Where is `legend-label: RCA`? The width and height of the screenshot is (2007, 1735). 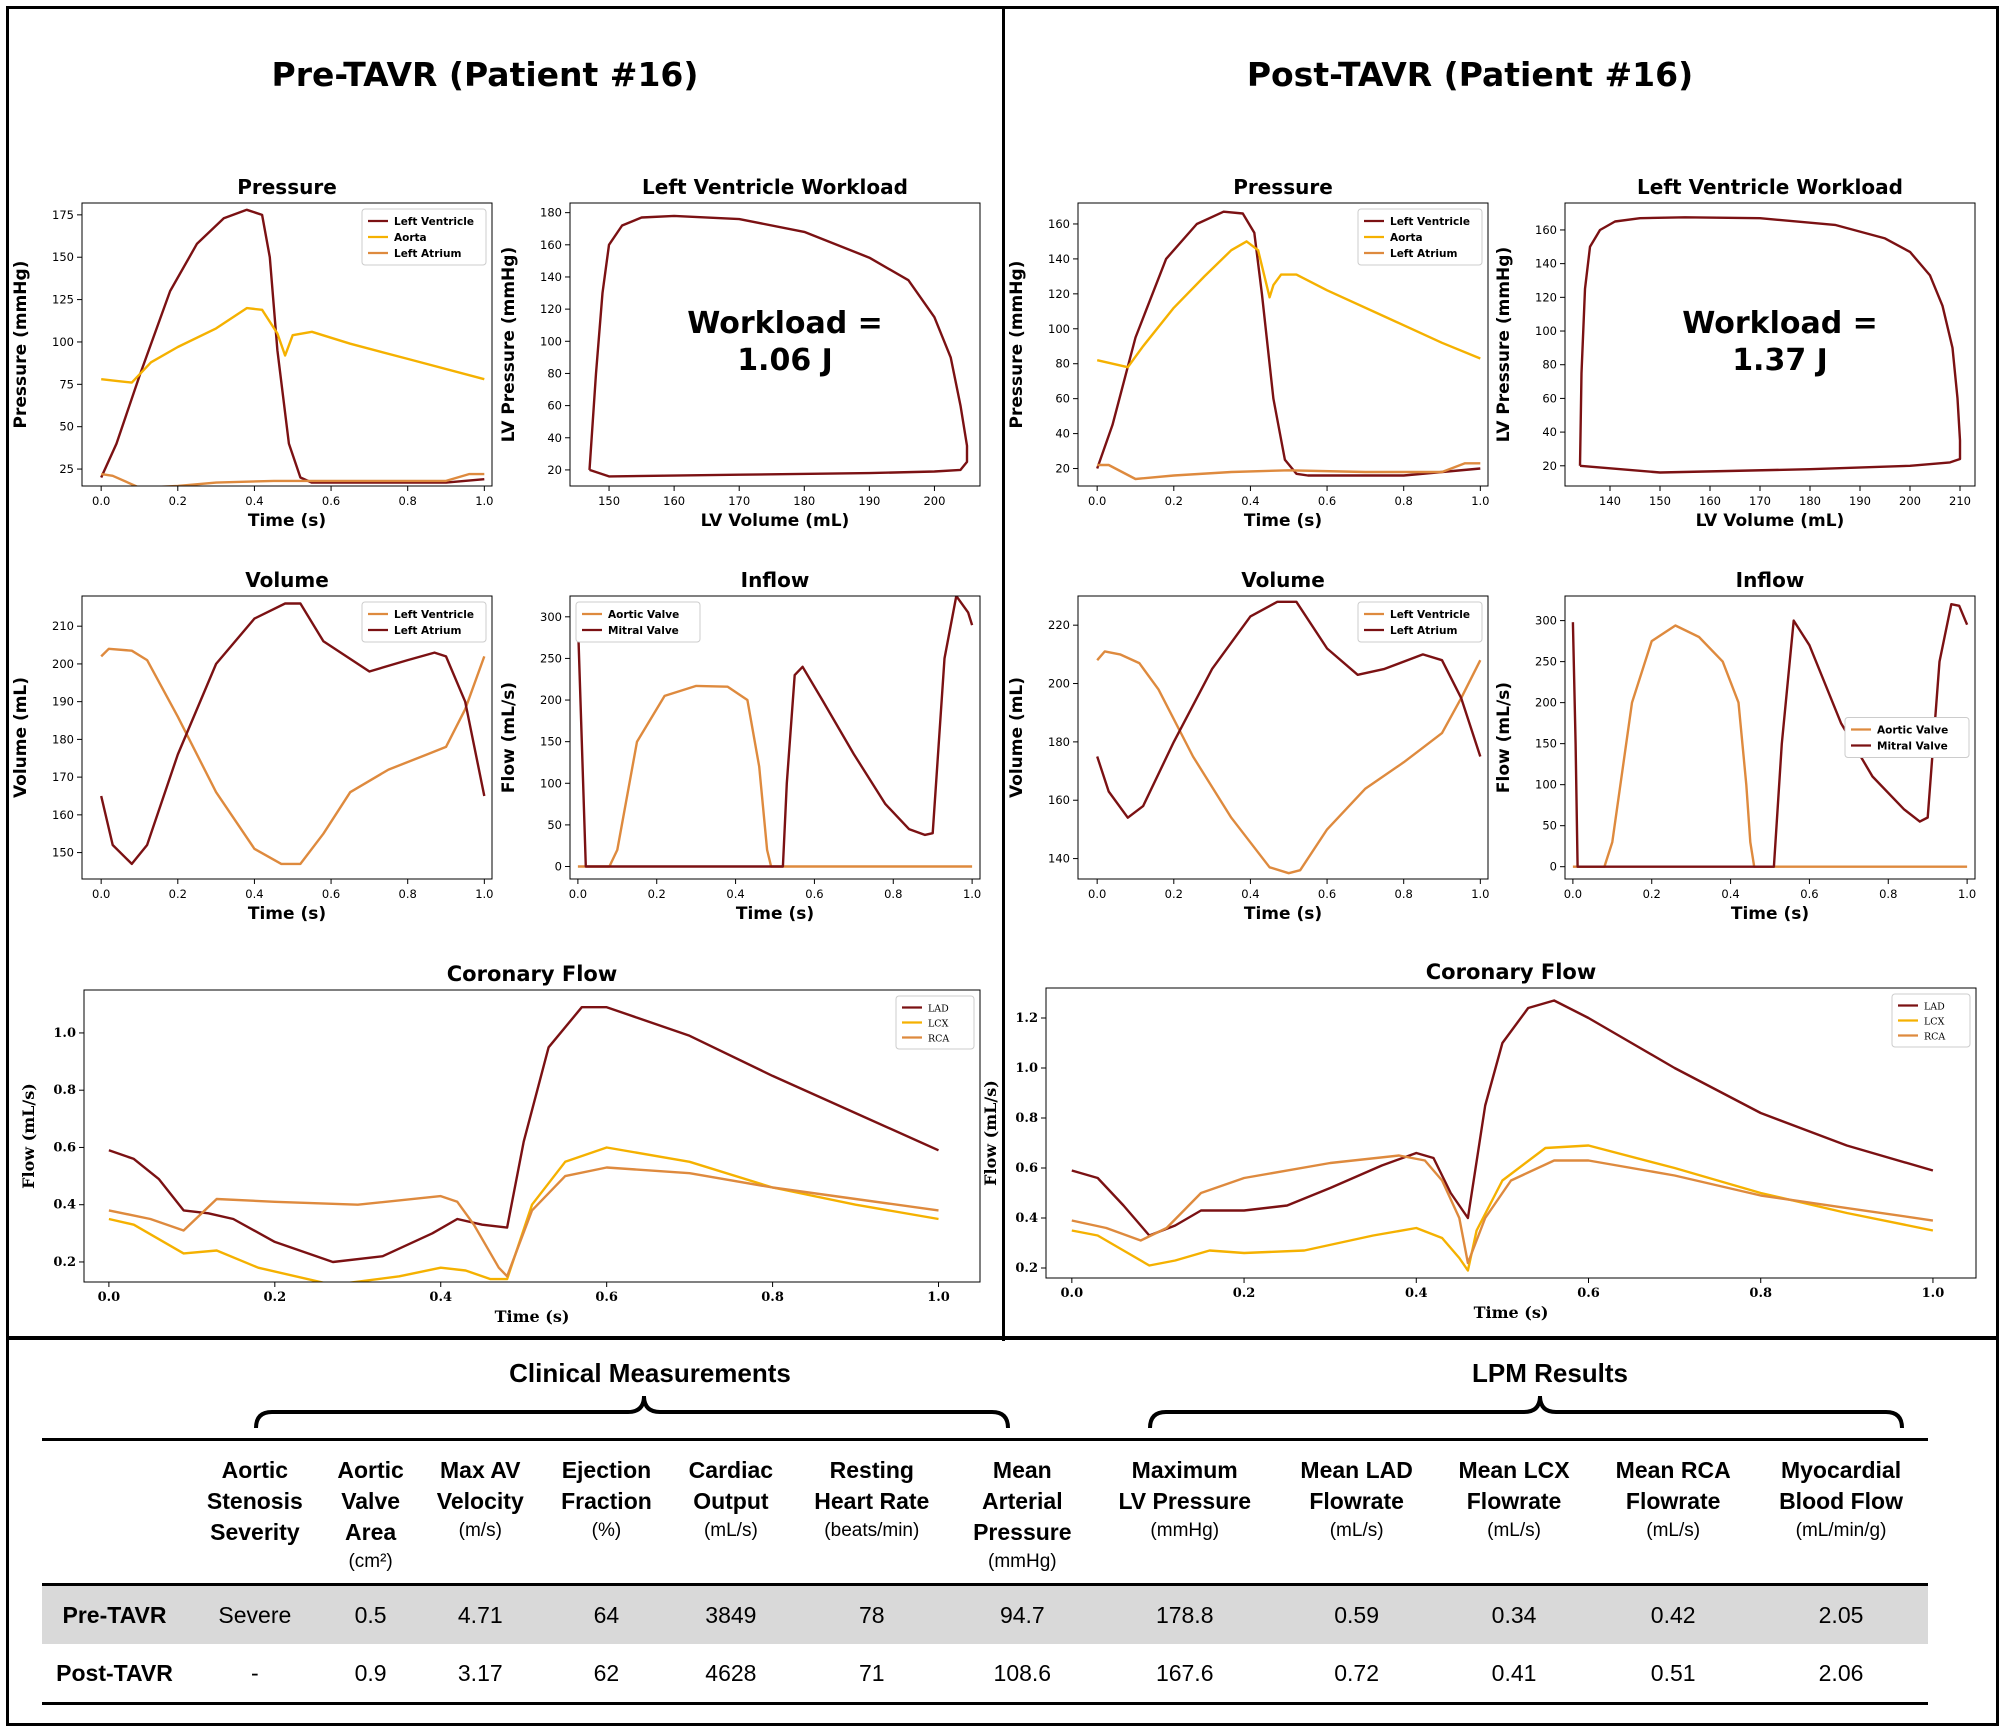
legend-label: RCA is located at coordinates (938, 1039).